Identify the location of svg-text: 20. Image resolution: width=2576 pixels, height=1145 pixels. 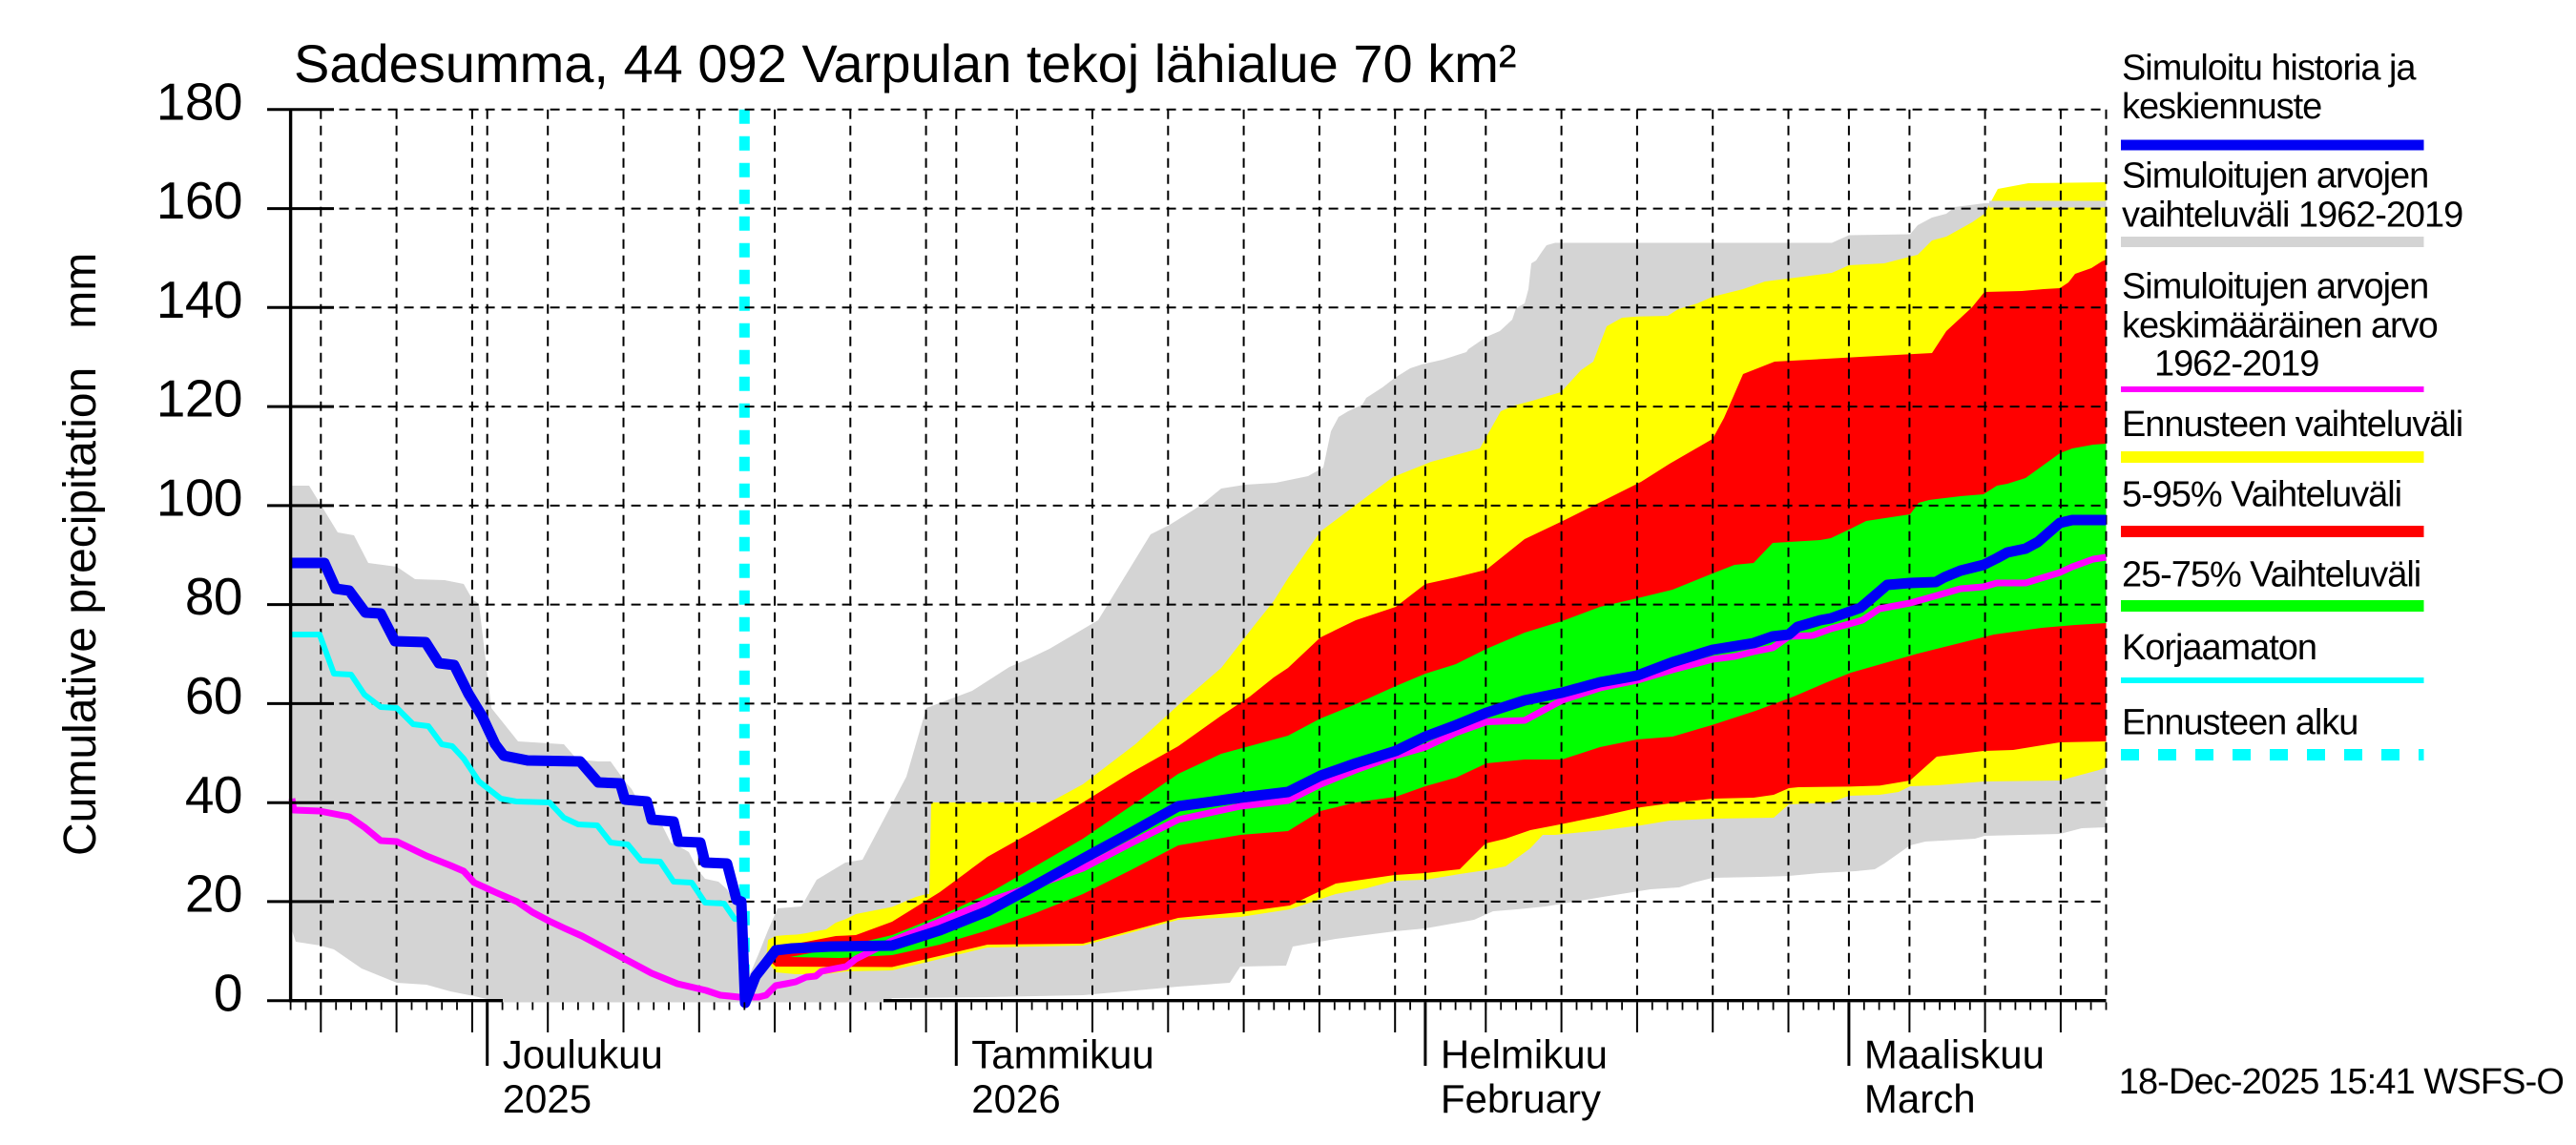
(213, 894).